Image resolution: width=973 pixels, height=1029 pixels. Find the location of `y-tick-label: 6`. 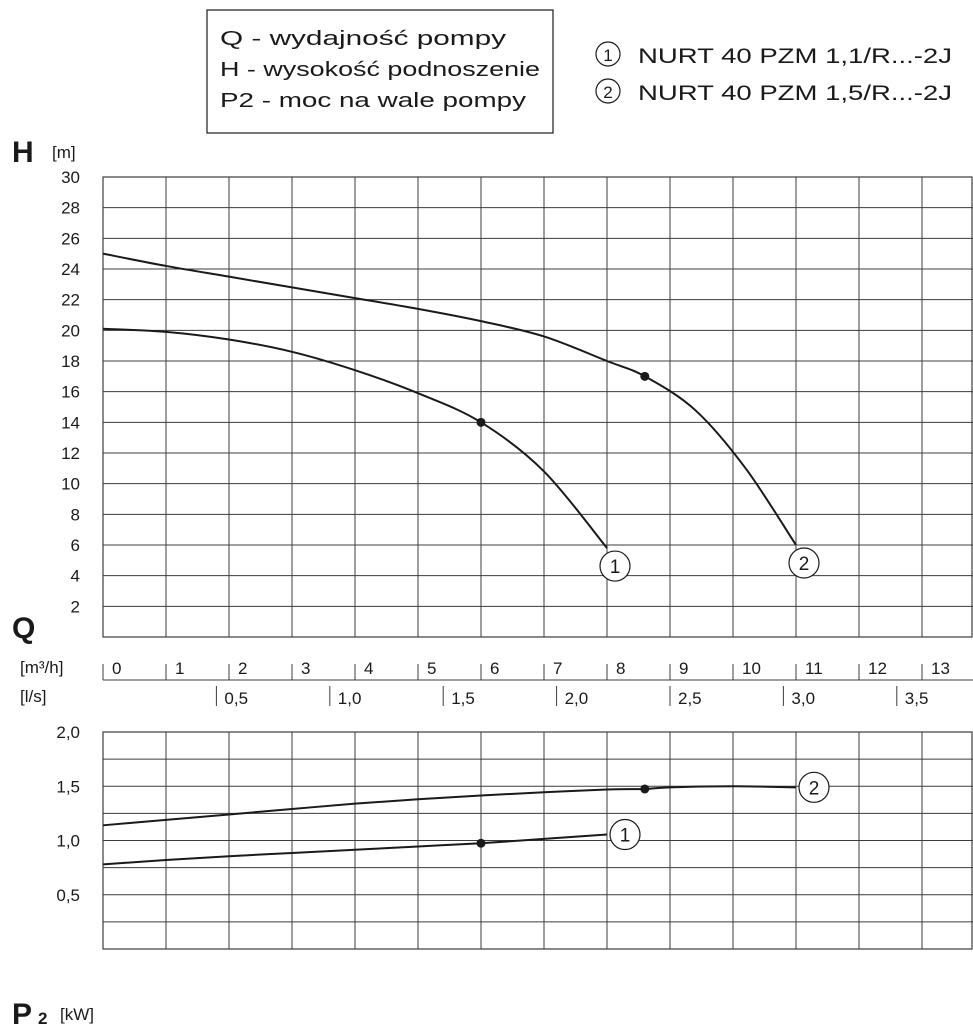

y-tick-label: 6 is located at coordinates (75, 545).